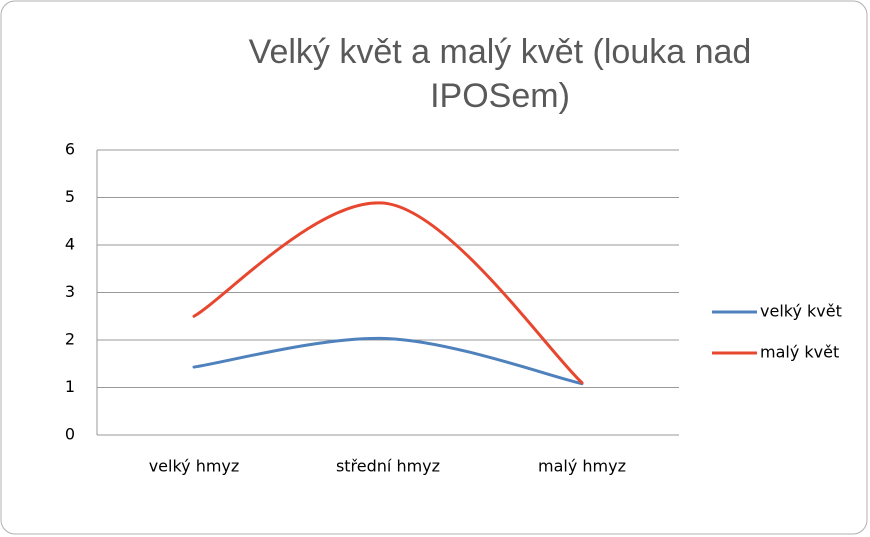 Image resolution: width=870 pixels, height=537 pixels. What do you see at coordinates (582, 466) in the screenshot?
I see `x-tick-label: malý hmyz` at bounding box center [582, 466].